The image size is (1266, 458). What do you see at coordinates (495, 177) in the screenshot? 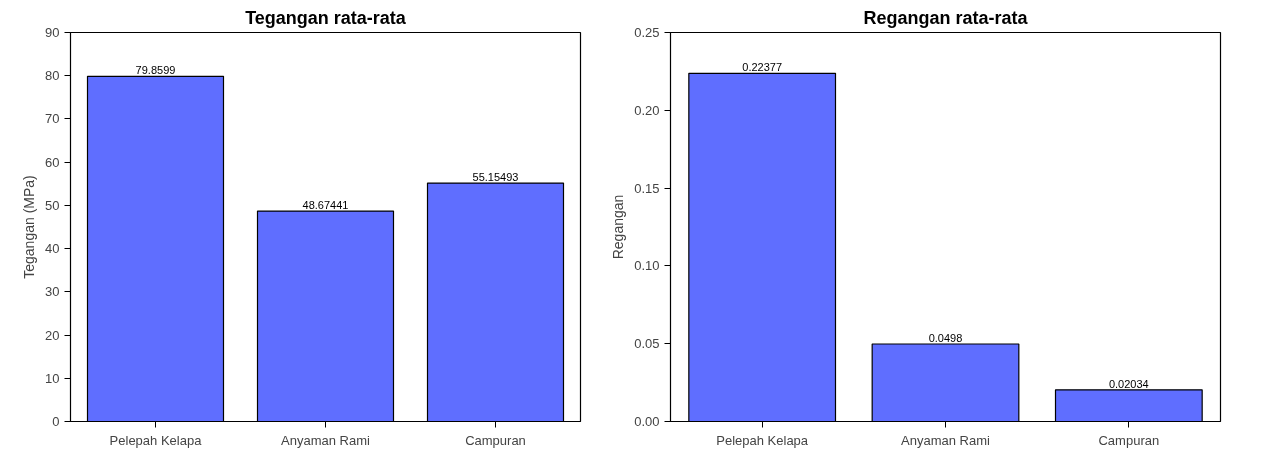
I see `data-label: 55.15493` at bounding box center [495, 177].